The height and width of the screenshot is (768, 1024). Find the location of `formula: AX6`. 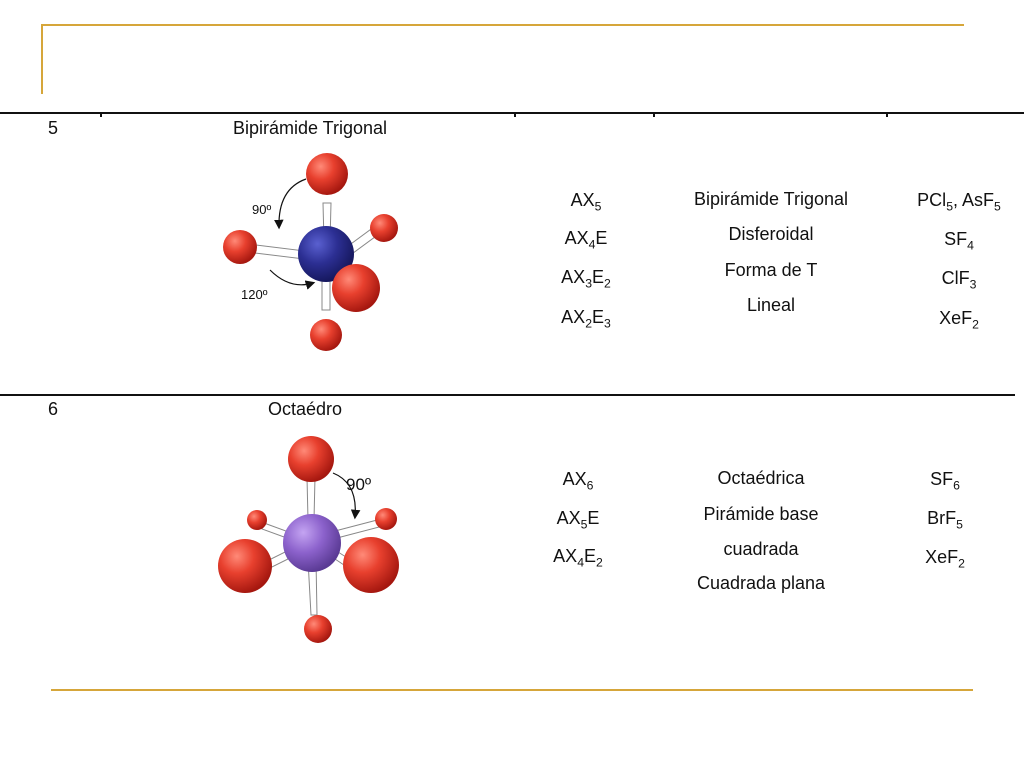

formula: AX6 is located at coordinates (578, 481).